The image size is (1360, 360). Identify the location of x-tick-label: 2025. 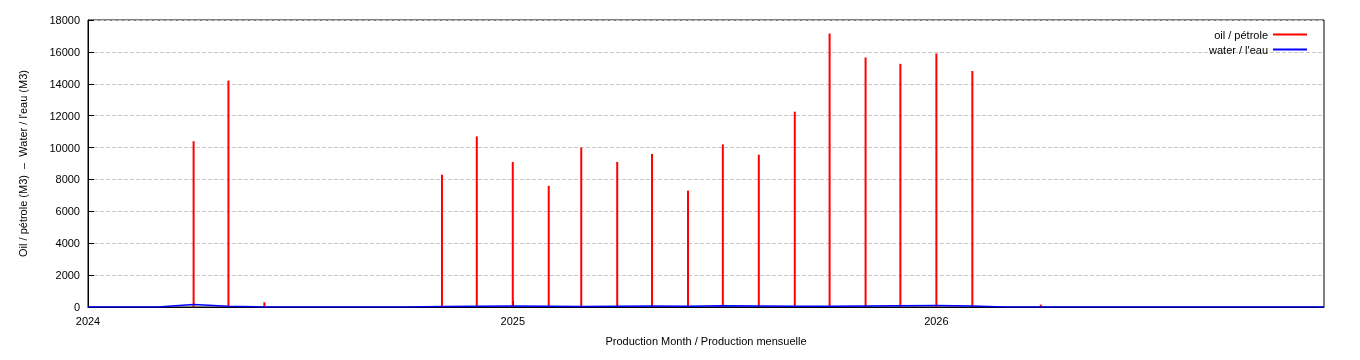
(513, 320).